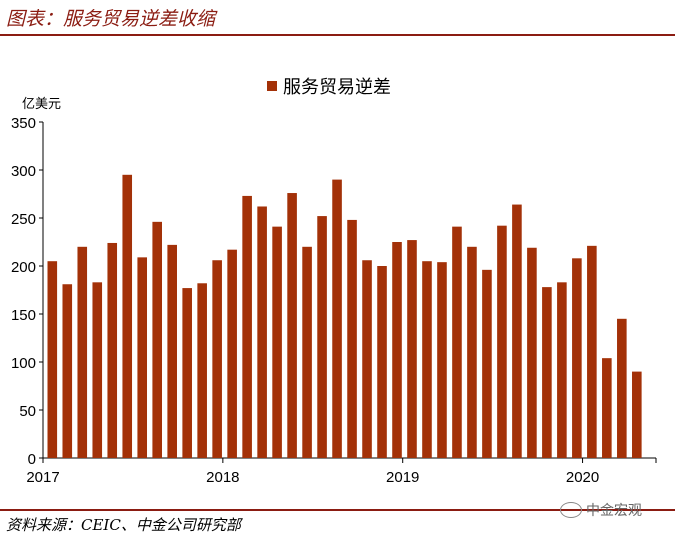 Image resolution: width=675 pixels, height=539 pixels. I want to click on y-axis-unit-label: 亿美元, so click(41, 103).